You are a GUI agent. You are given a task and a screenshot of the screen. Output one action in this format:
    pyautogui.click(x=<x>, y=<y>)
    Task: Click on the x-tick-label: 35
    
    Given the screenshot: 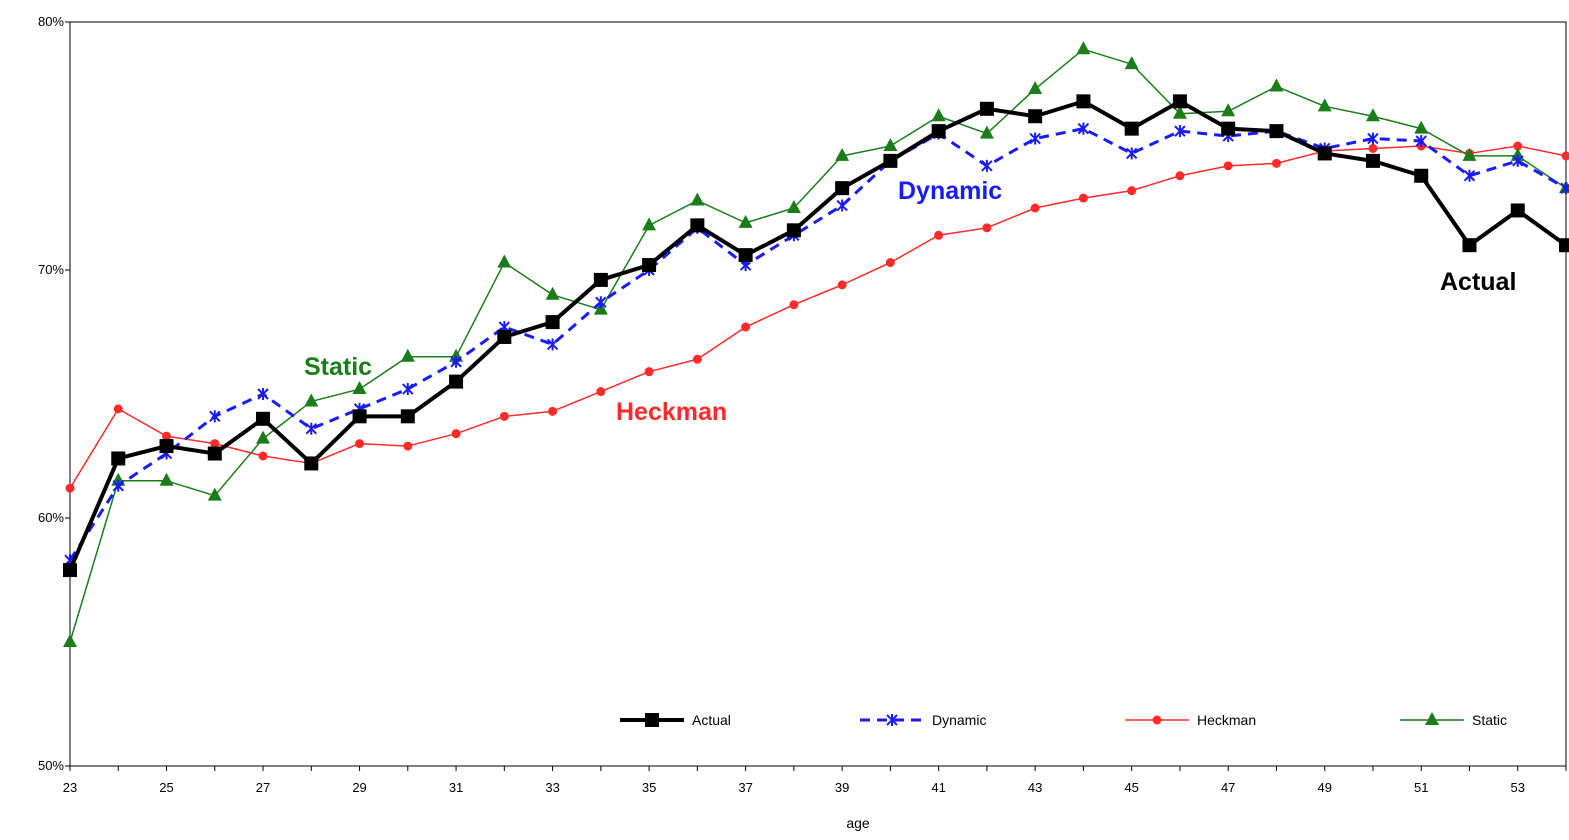 What is the action you would take?
    pyautogui.click(x=649, y=787)
    